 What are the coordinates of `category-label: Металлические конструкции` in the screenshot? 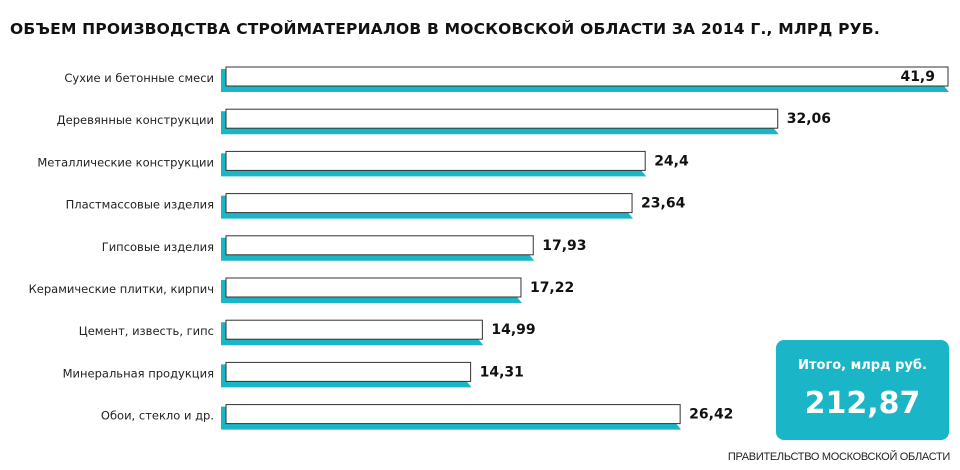 It's located at (125, 162).